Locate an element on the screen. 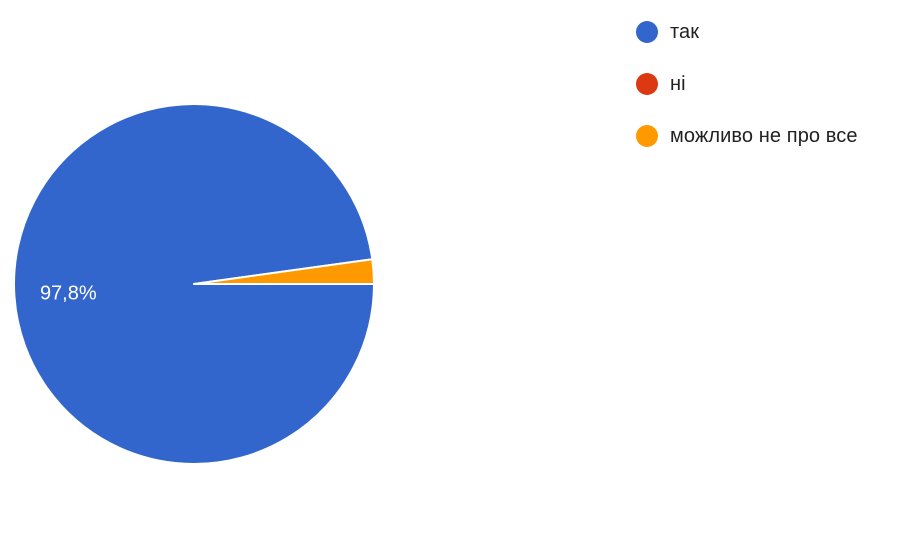 The width and height of the screenshot is (908, 551). legend-marker-tak is located at coordinates (647, 32).